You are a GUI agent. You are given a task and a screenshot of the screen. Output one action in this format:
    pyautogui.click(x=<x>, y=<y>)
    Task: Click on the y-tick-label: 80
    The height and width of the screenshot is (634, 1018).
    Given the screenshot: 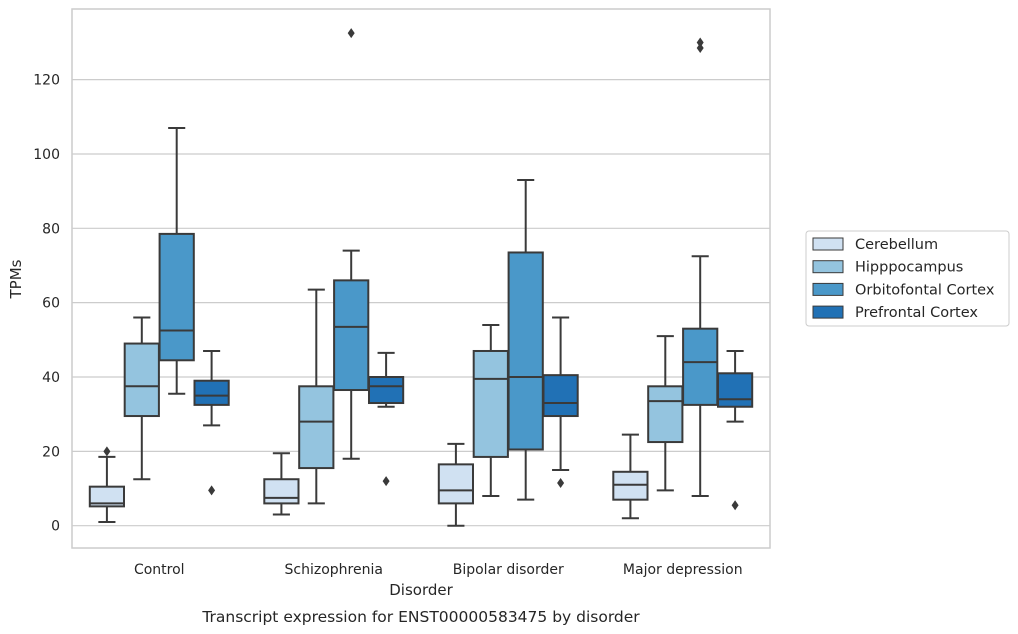 What is the action you would take?
    pyautogui.click(x=51, y=229)
    